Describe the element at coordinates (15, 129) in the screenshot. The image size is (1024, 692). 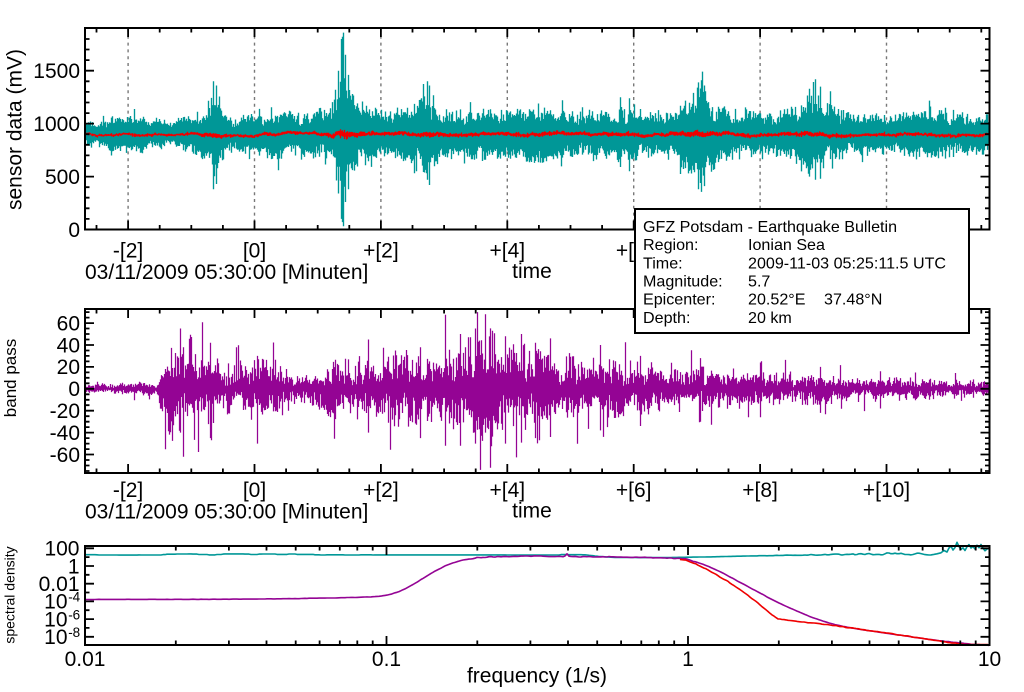
I see `svg-text: sensor data (mV)` at that location.